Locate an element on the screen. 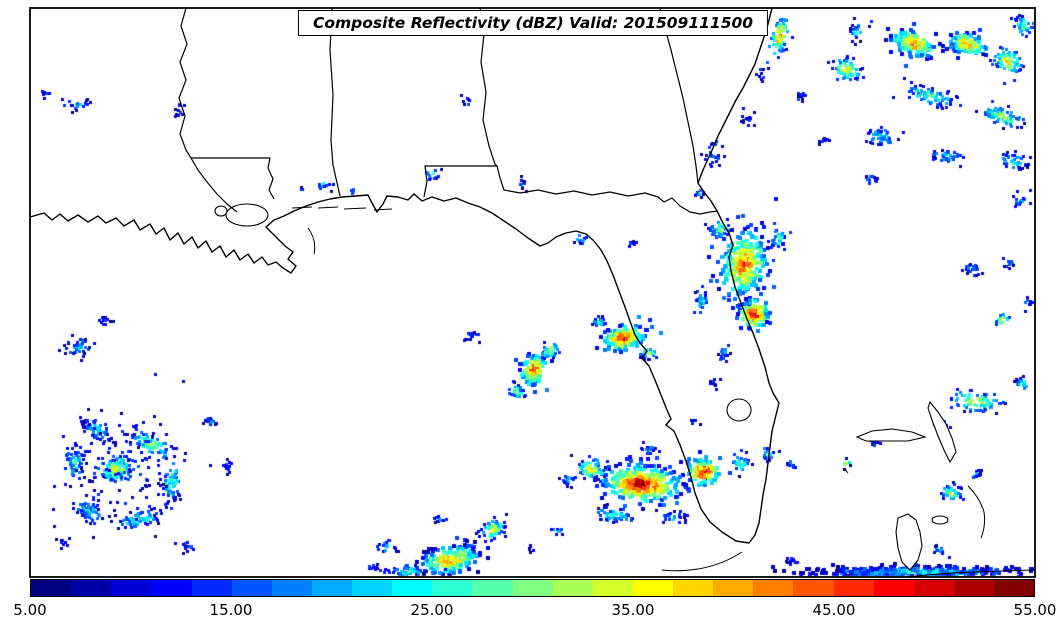 The height and width of the screenshot is (633, 1060). colorbar-tick-label: 35.00 is located at coordinates (633, 610).